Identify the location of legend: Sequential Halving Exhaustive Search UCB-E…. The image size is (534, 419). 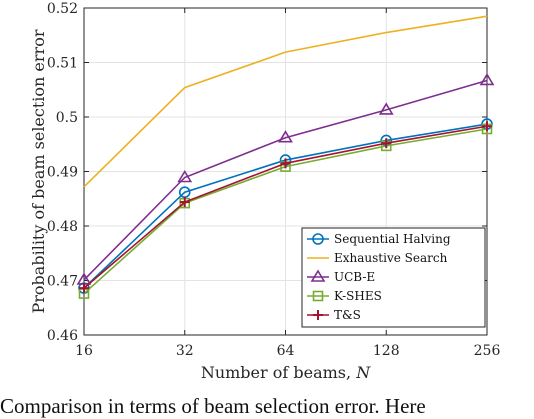
(393, 277).